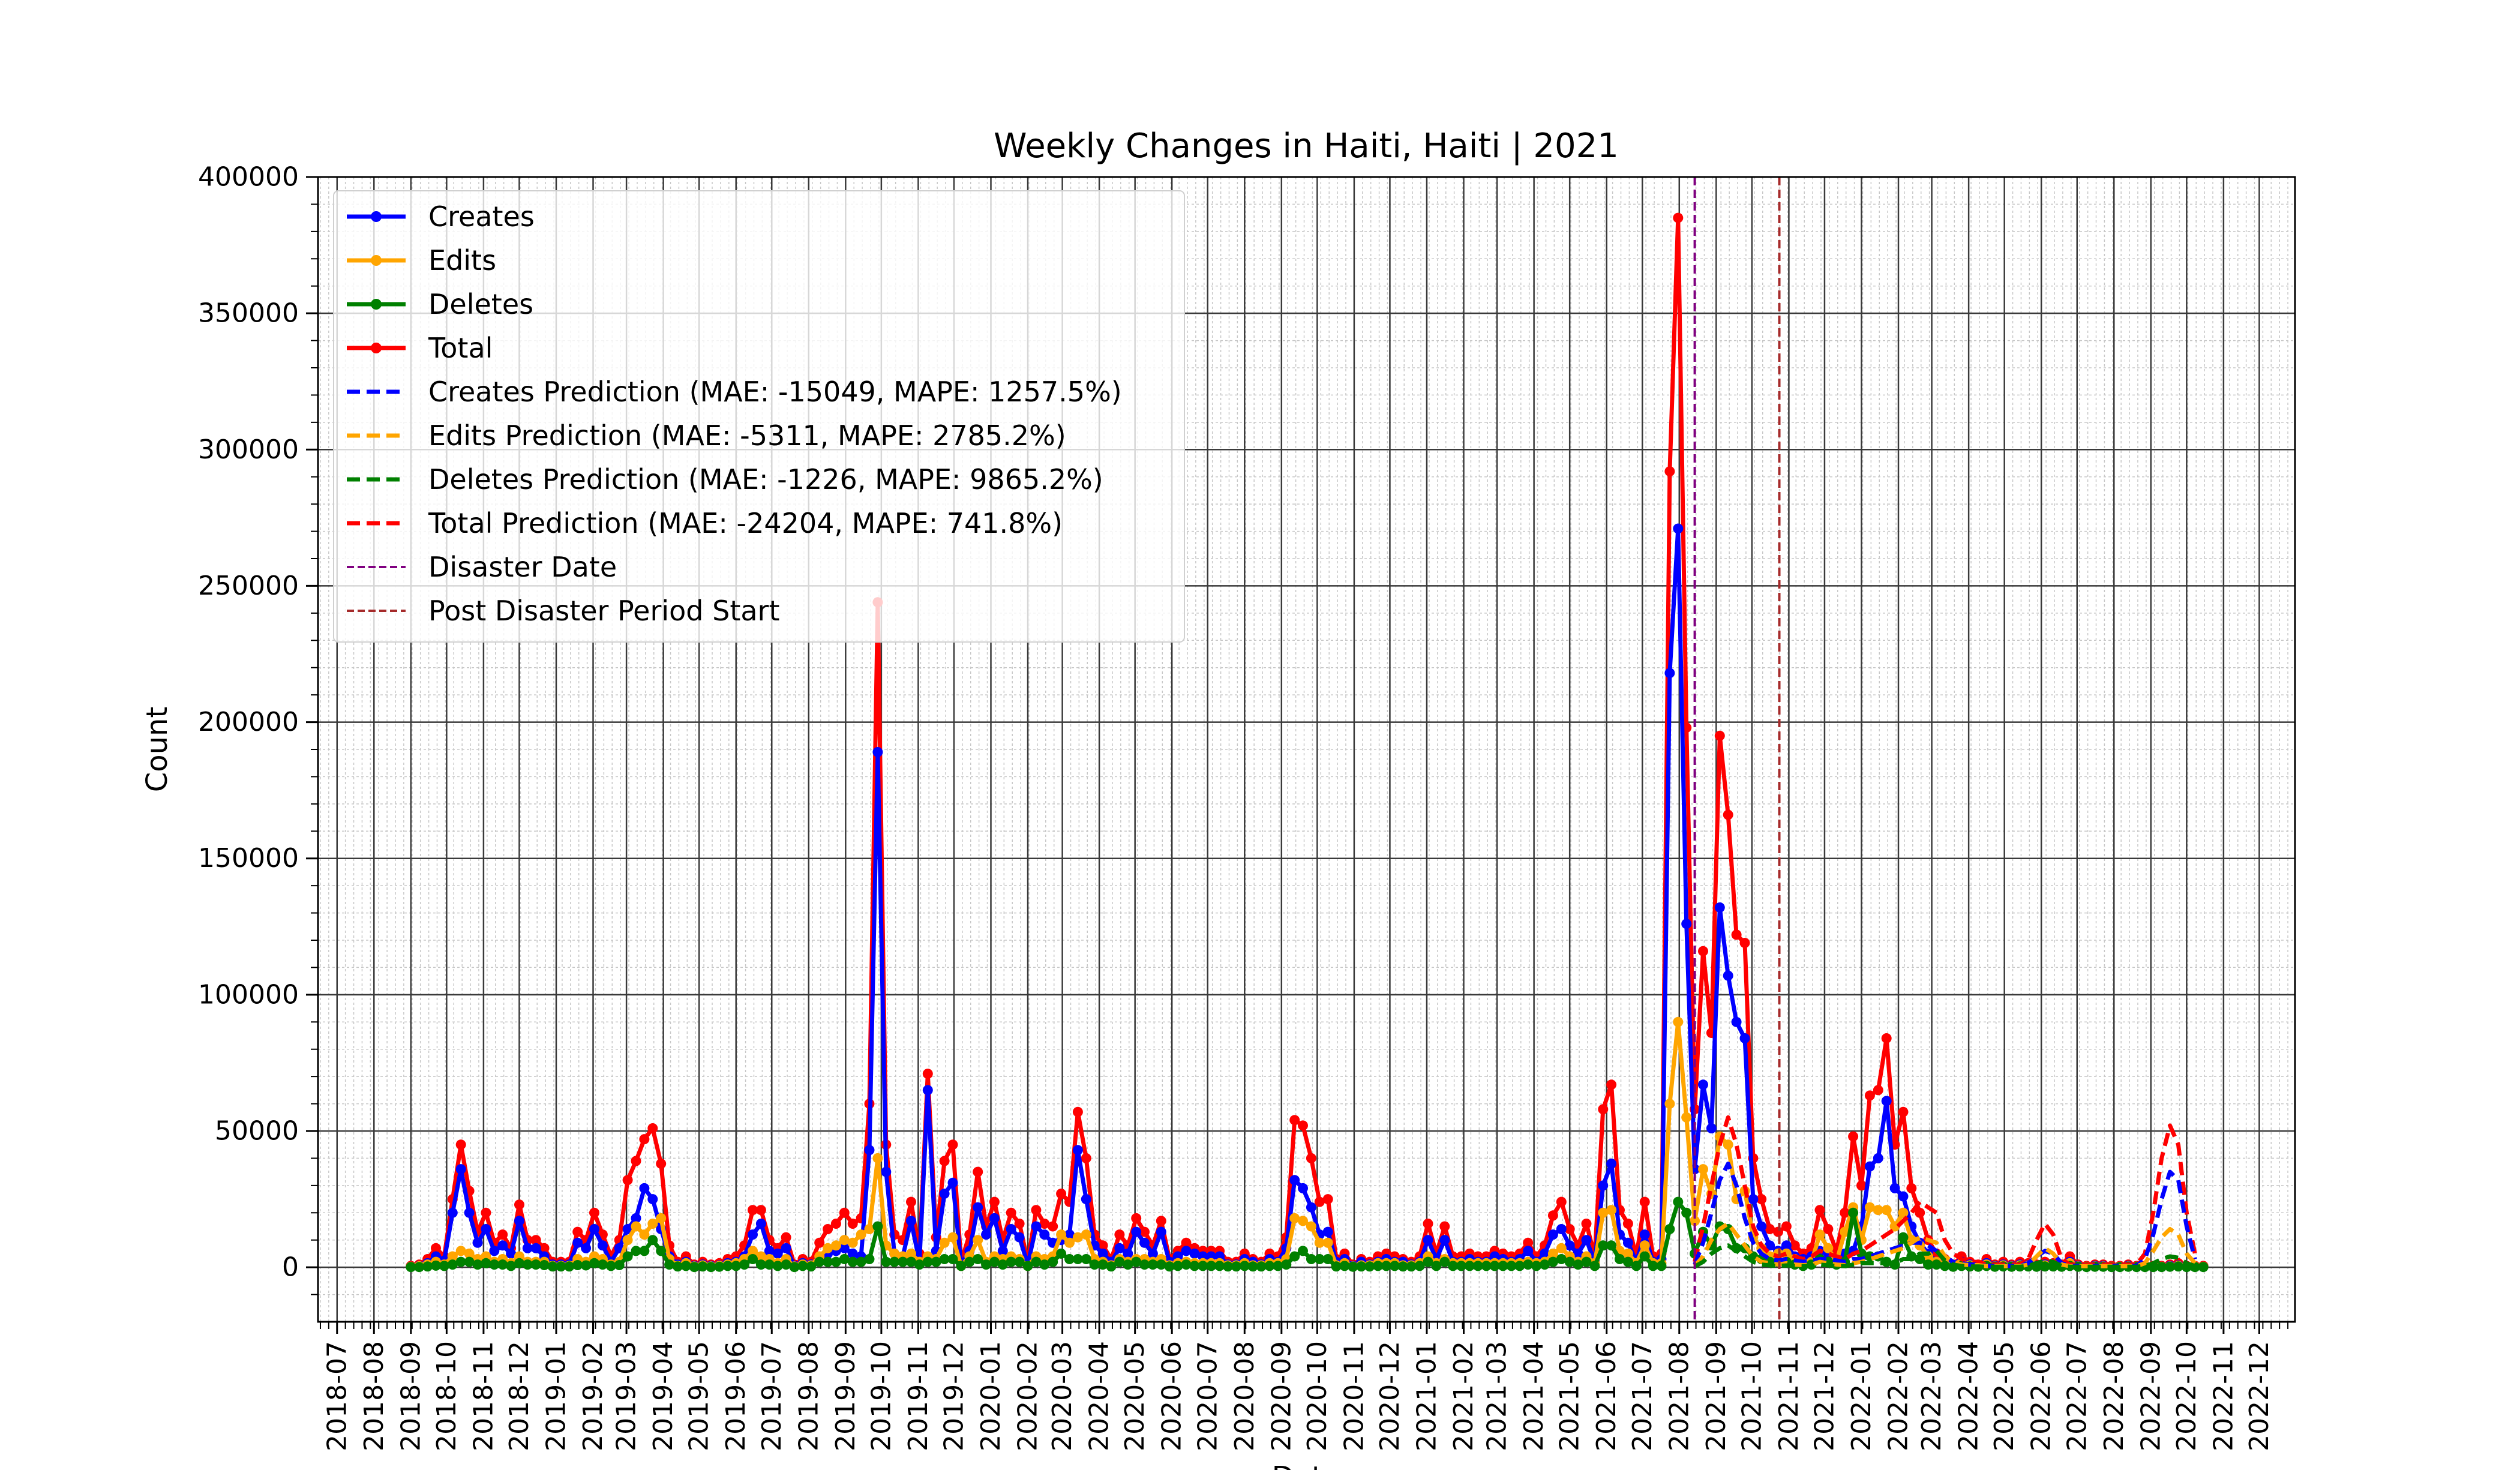  What do you see at coordinates (1172, 1396) in the screenshot?
I see `x-tick-label: 2020-06` at bounding box center [1172, 1396].